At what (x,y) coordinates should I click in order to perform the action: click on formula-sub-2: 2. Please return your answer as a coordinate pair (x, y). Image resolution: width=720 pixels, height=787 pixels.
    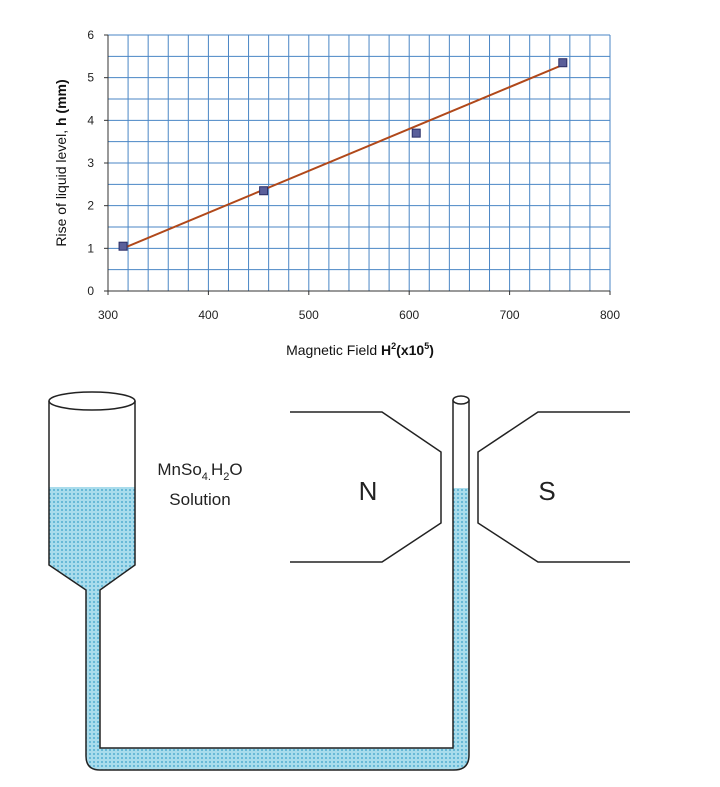
    Looking at the image, I should click on (226, 477).